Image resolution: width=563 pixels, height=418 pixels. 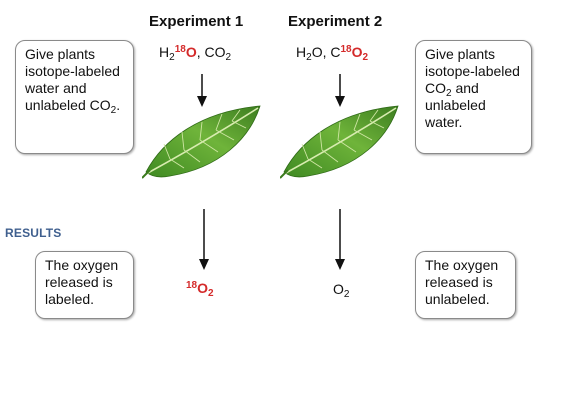 I want to click on experiment-1-output-arrow, so click(x=204, y=239).